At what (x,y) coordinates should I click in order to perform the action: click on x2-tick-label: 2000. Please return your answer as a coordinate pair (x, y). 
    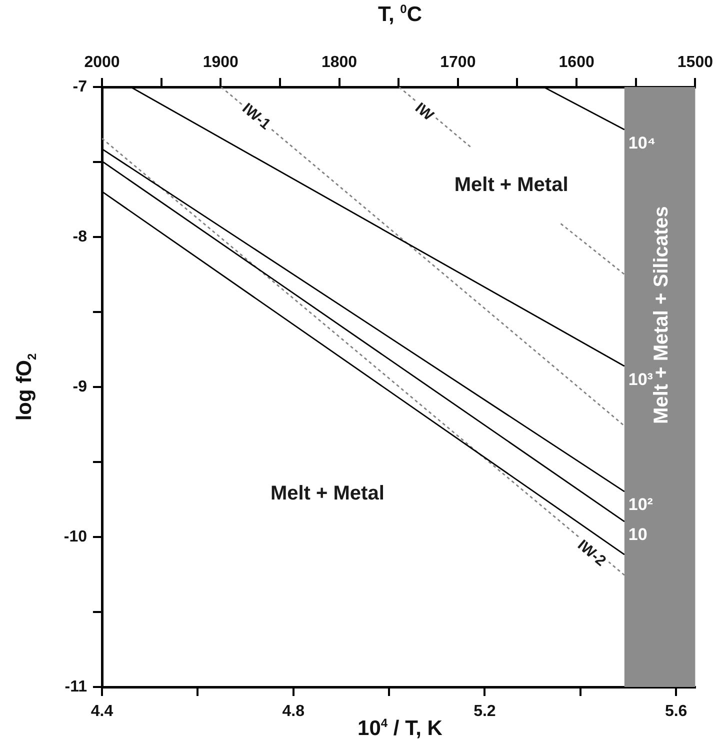
    Looking at the image, I should click on (102, 62).